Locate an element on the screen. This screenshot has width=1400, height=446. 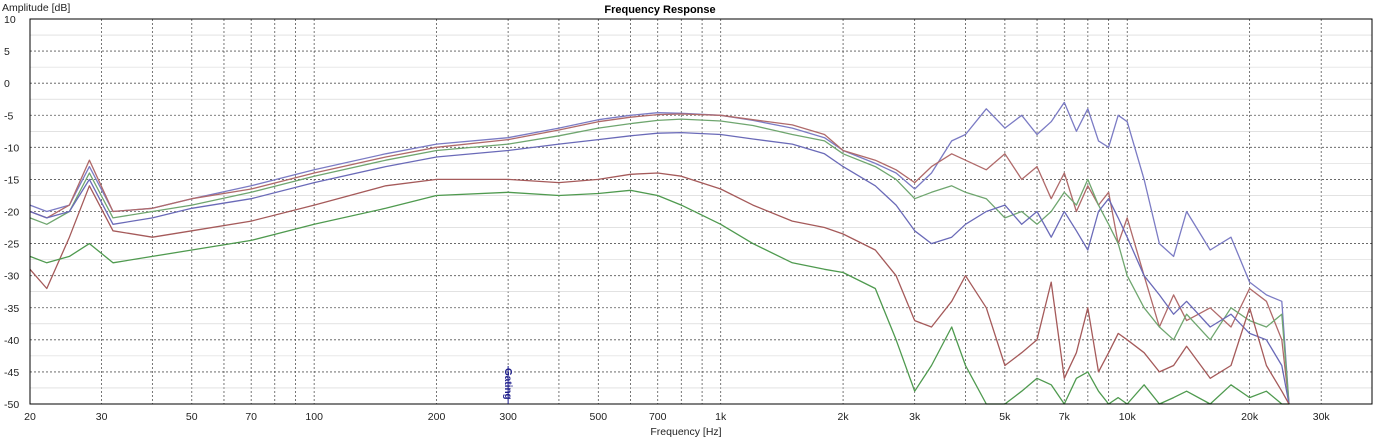
x-tick-label: 50 is located at coordinates (192, 417).